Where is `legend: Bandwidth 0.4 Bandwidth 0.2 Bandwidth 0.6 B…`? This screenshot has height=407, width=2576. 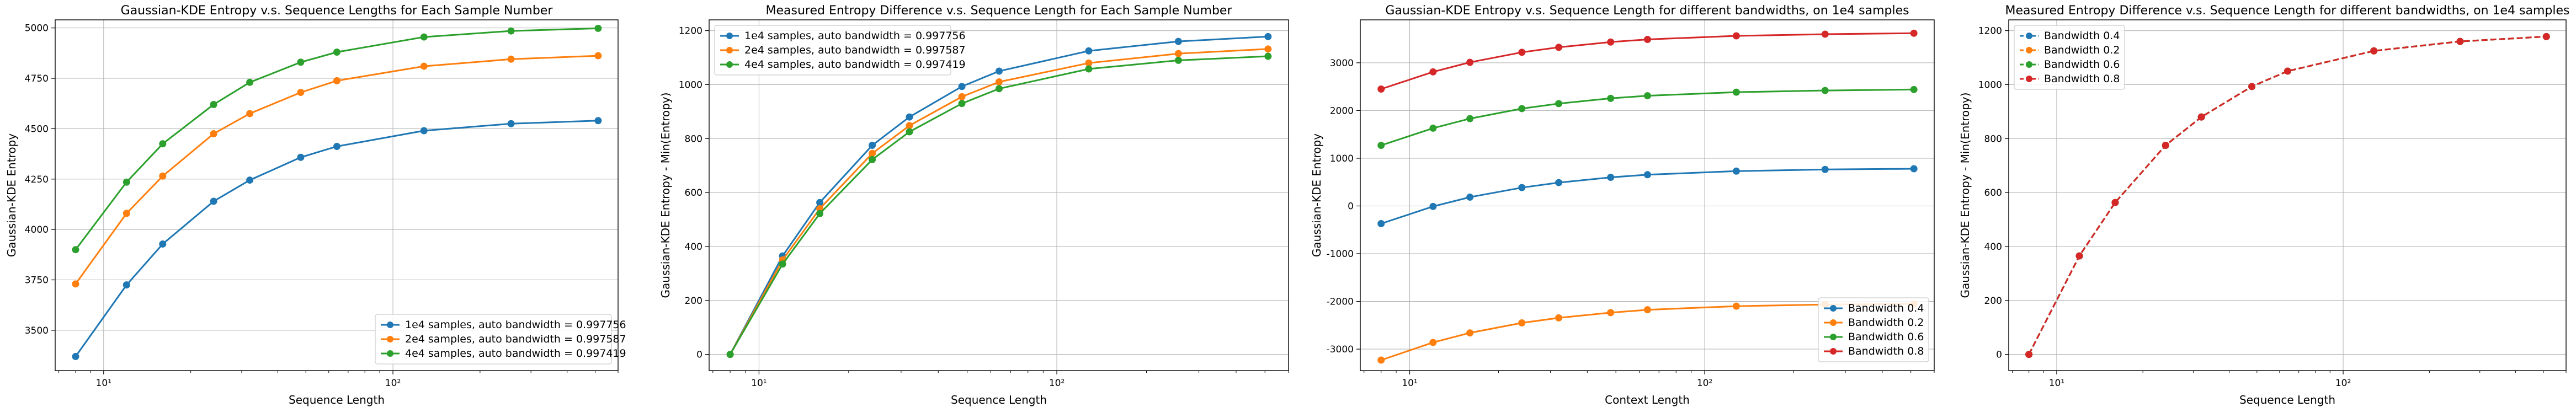 legend: Bandwidth 0.4 Bandwidth 0.2 Bandwidth 0.6 B… is located at coordinates (2069, 57).